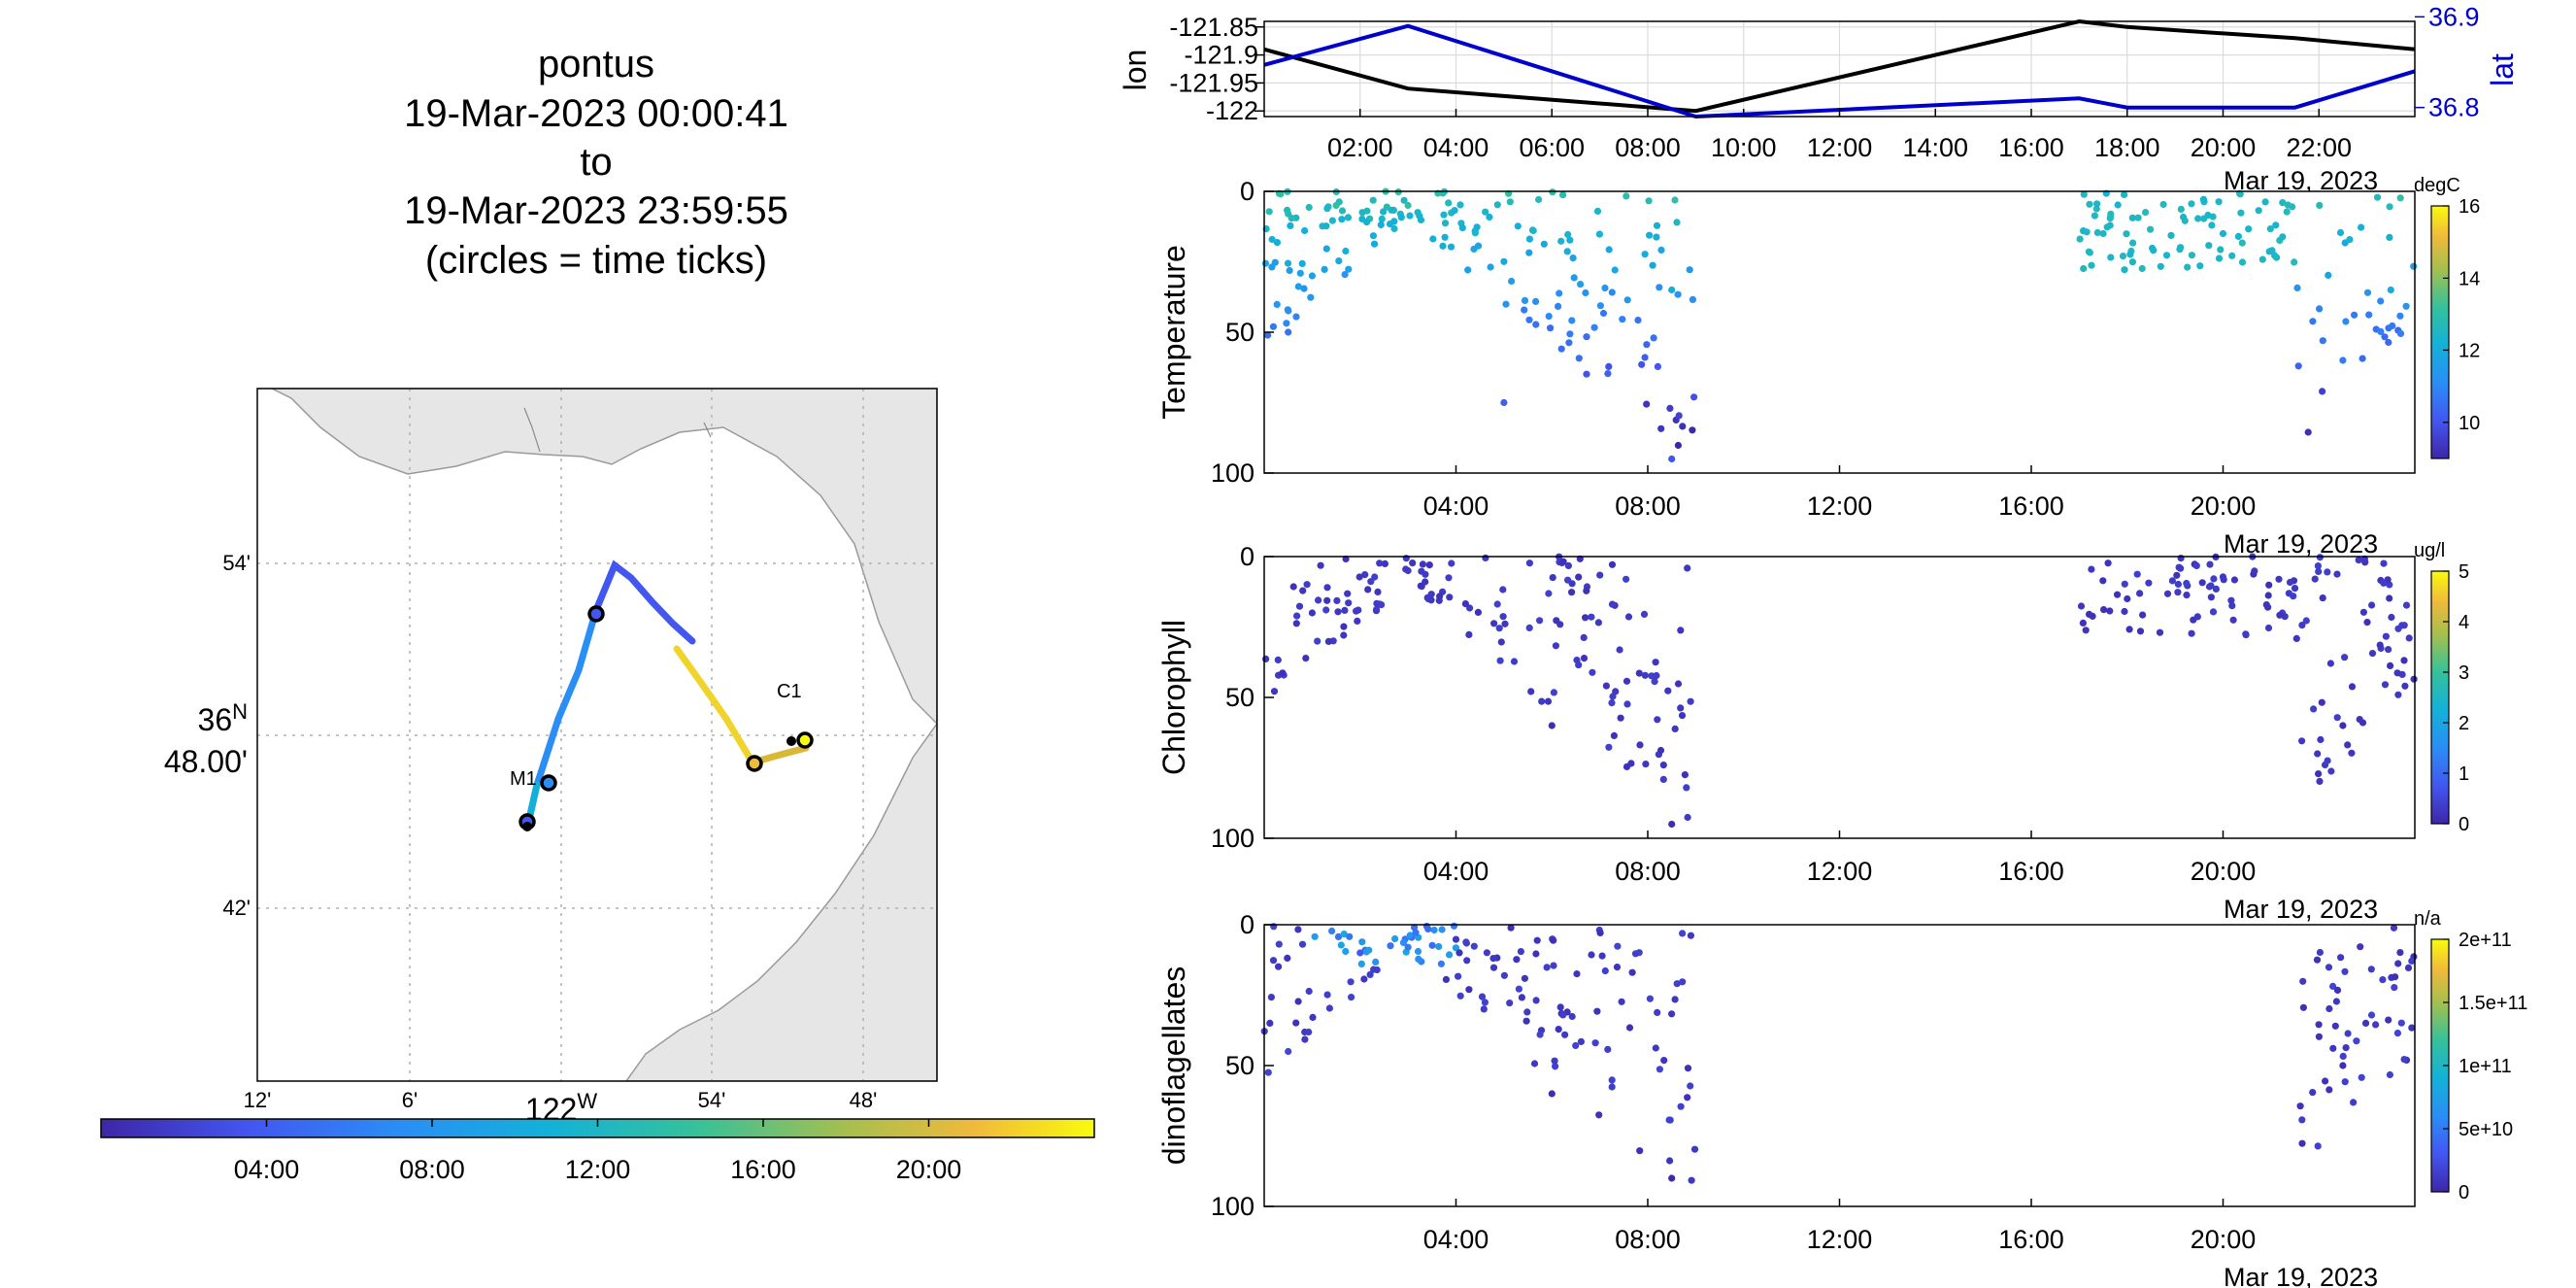 The height and width of the screenshot is (1288, 2576). I want to click on track-x-tick-label: 22:00, so click(2319, 147).